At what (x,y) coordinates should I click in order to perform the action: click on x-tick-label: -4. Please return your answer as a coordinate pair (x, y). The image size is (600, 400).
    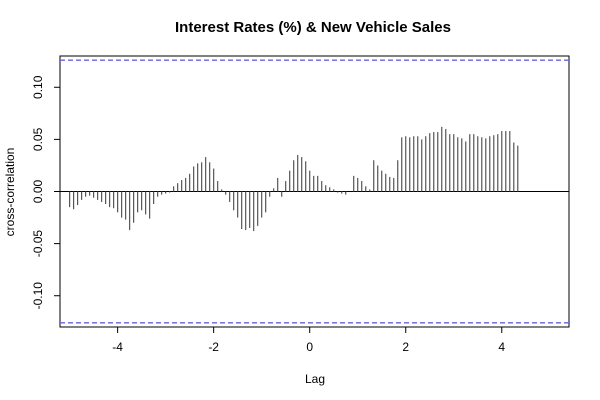
    Looking at the image, I should click on (117, 347).